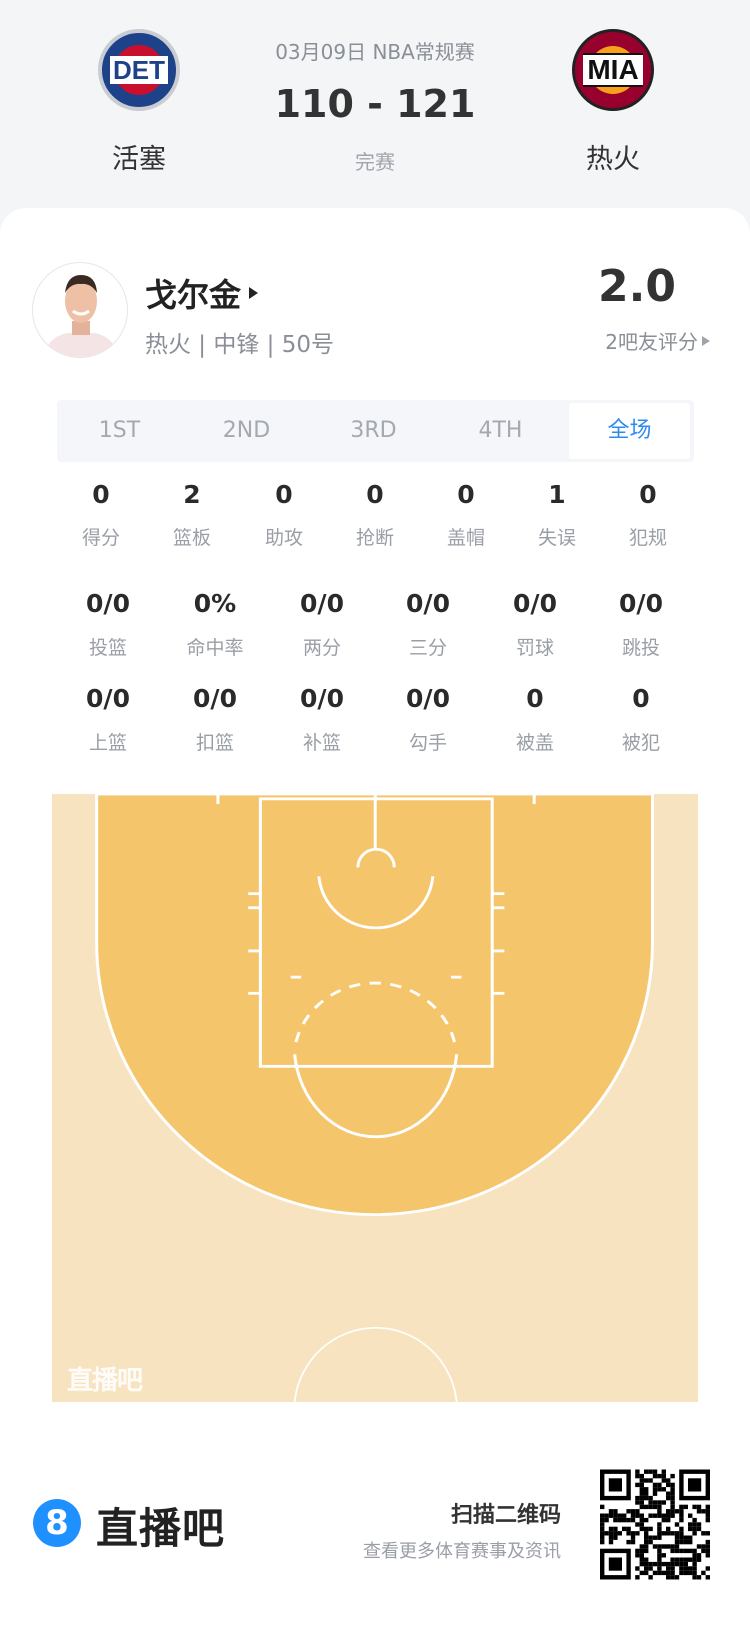  Describe the element at coordinates (428, 743) in the screenshot. I see `stat-label: 勾手` at that location.